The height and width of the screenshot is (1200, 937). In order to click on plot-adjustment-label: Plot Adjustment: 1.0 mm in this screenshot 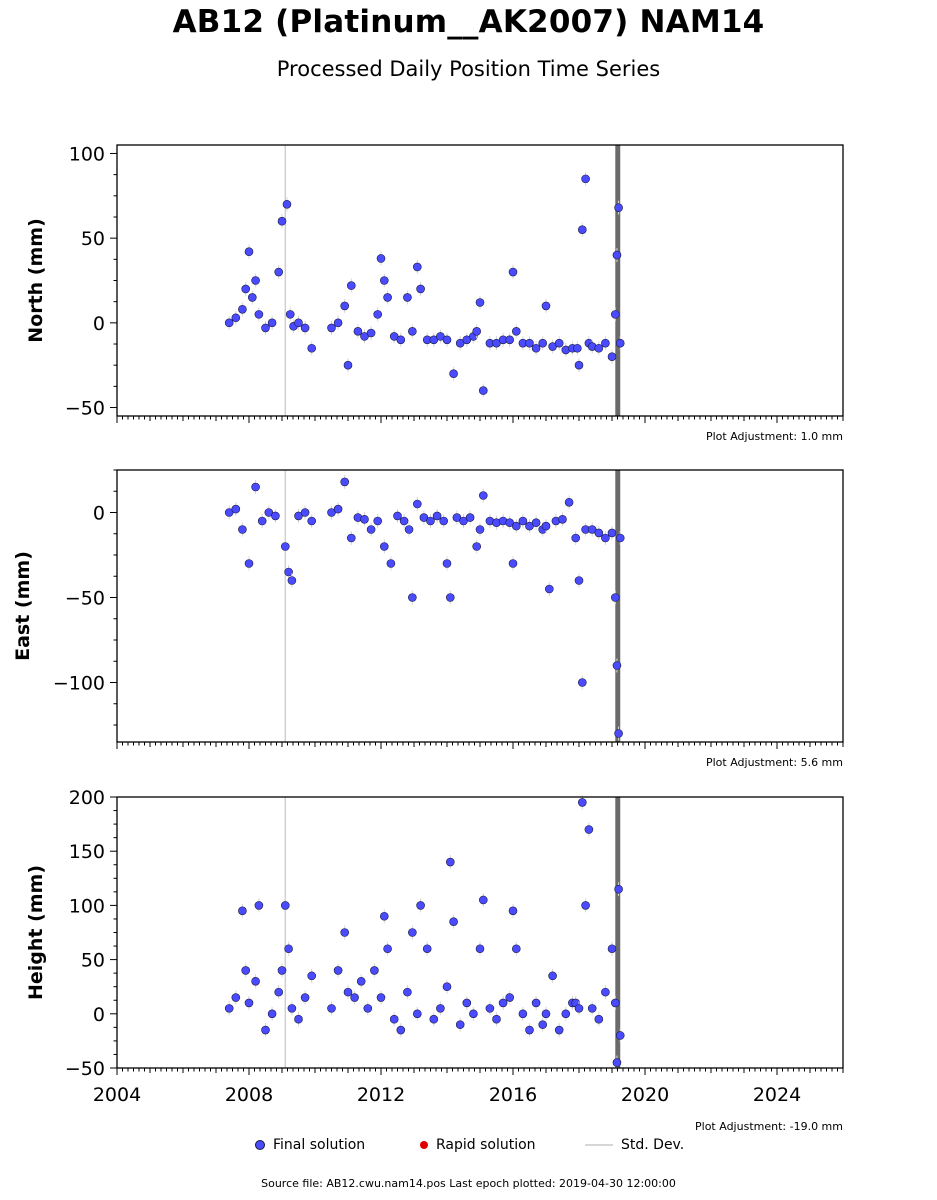, I will do `click(774, 436)`.